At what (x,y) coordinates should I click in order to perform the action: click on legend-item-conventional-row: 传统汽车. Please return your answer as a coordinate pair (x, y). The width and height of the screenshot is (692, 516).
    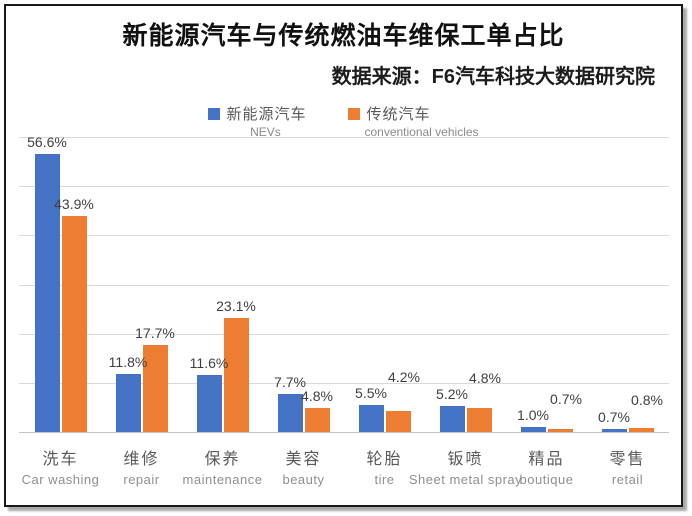
    Looking at the image, I should click on (413, 113).